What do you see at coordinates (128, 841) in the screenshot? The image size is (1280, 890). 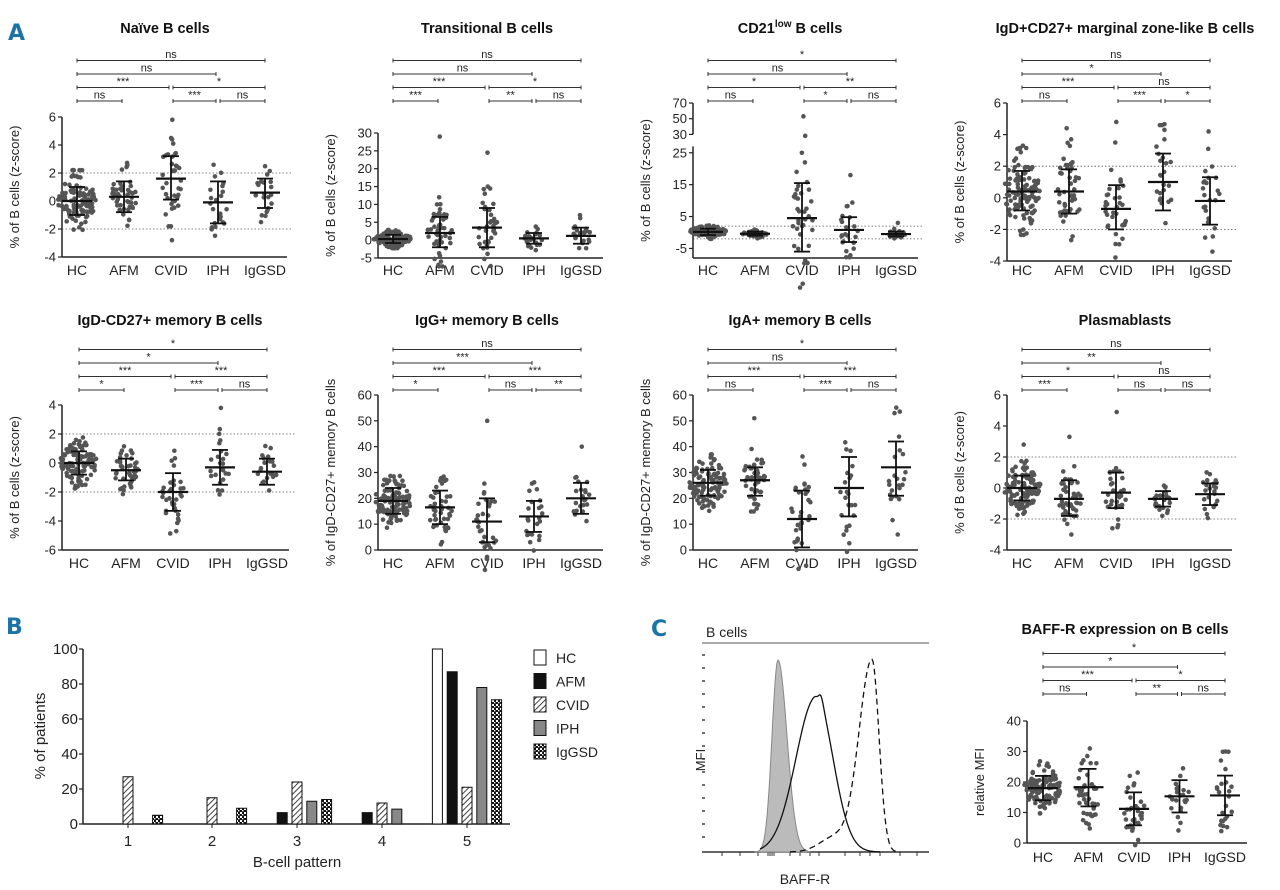 I see `x-tick-label: 1` at bounding box center [128, 841].